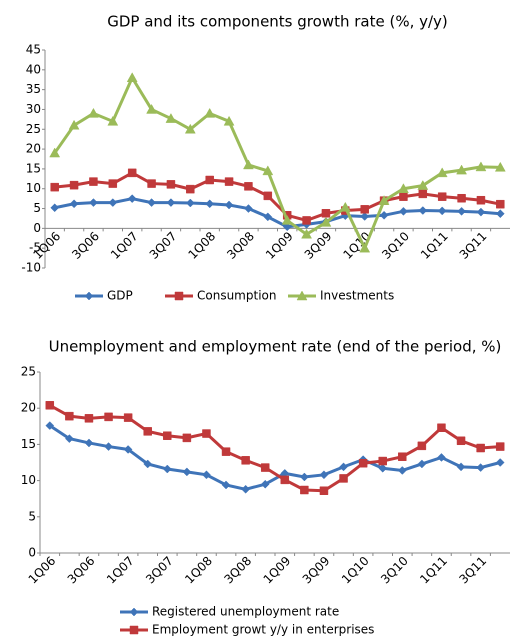  I want to click on x-tick-label: 3Q07, so click(163, 245).